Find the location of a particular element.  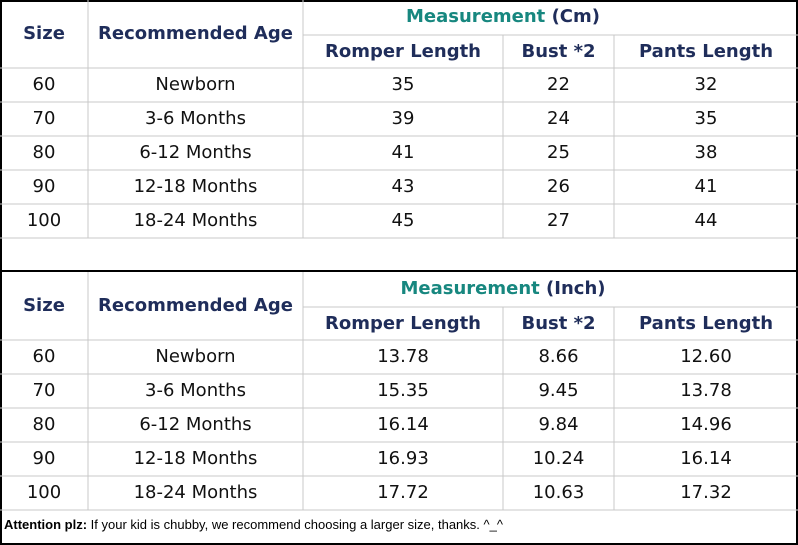

table-cell: 38 is located at coordinates (706, 152).